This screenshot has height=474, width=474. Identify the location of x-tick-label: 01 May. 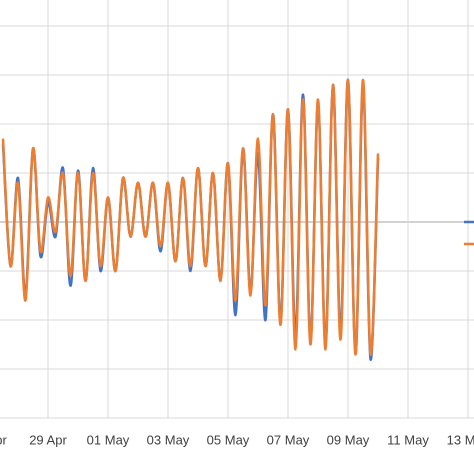
(108, 439).